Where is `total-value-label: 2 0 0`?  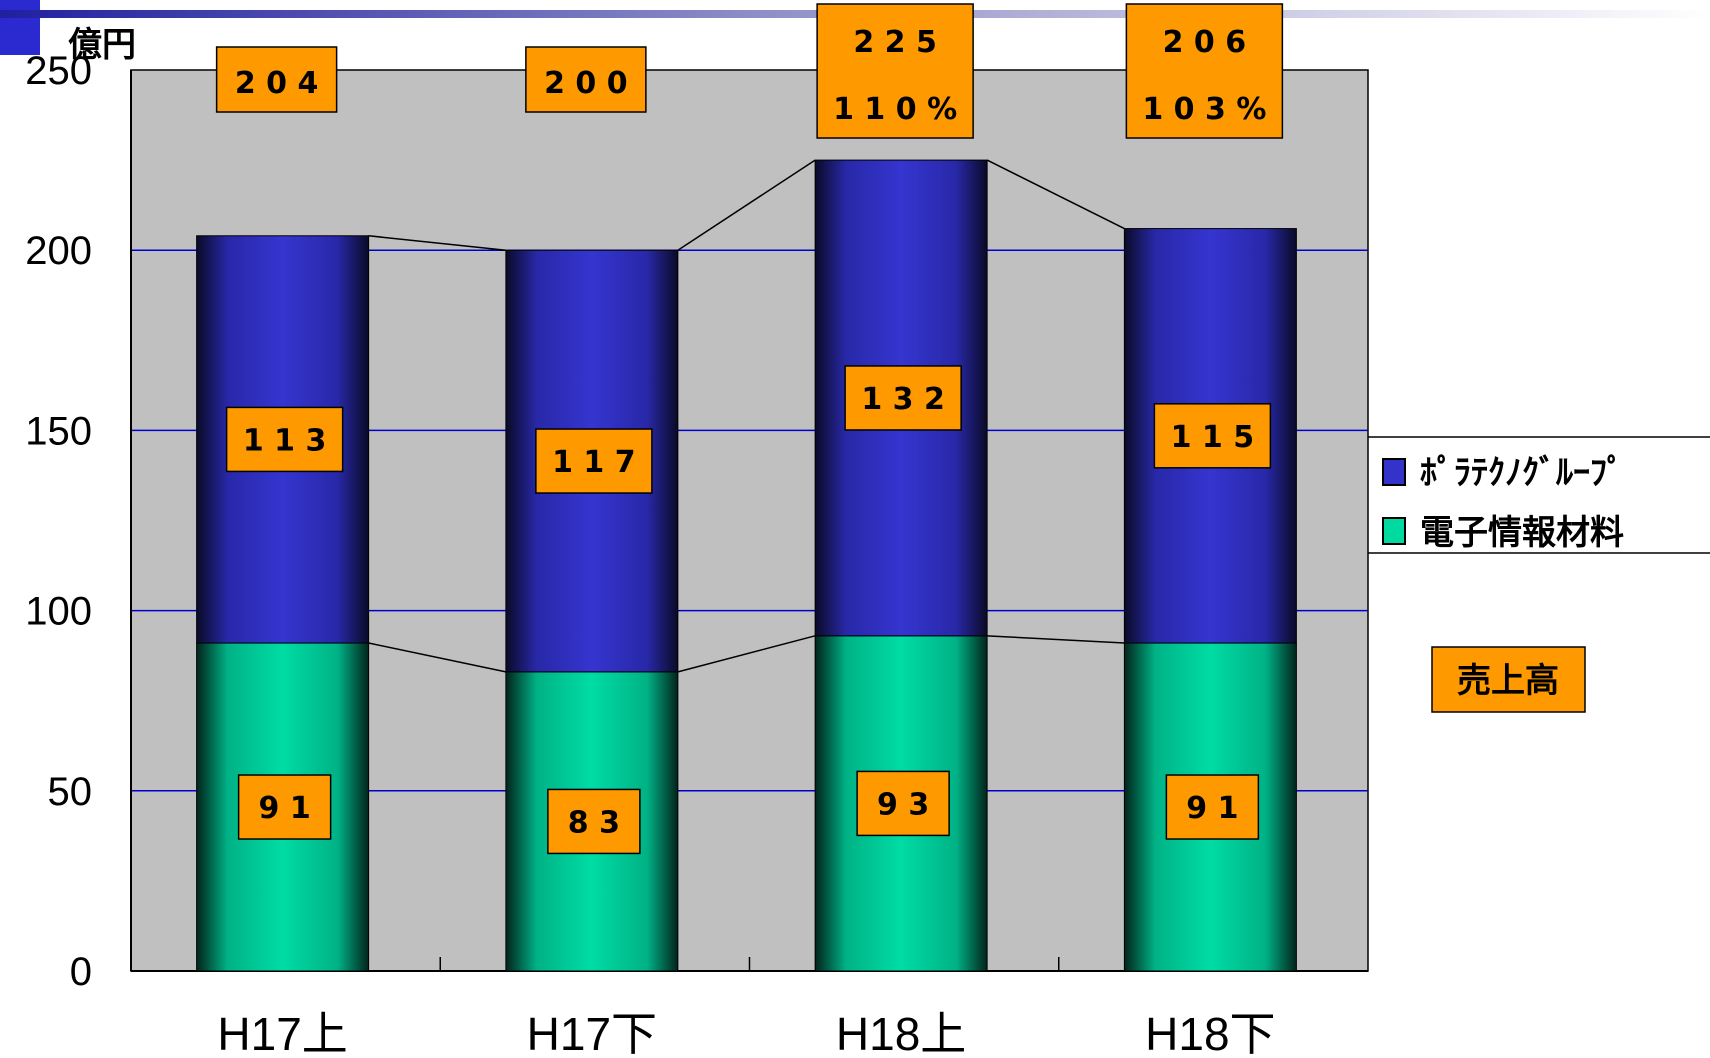
total-value-label: 2 0 0 is located at coordinates (586, 83).